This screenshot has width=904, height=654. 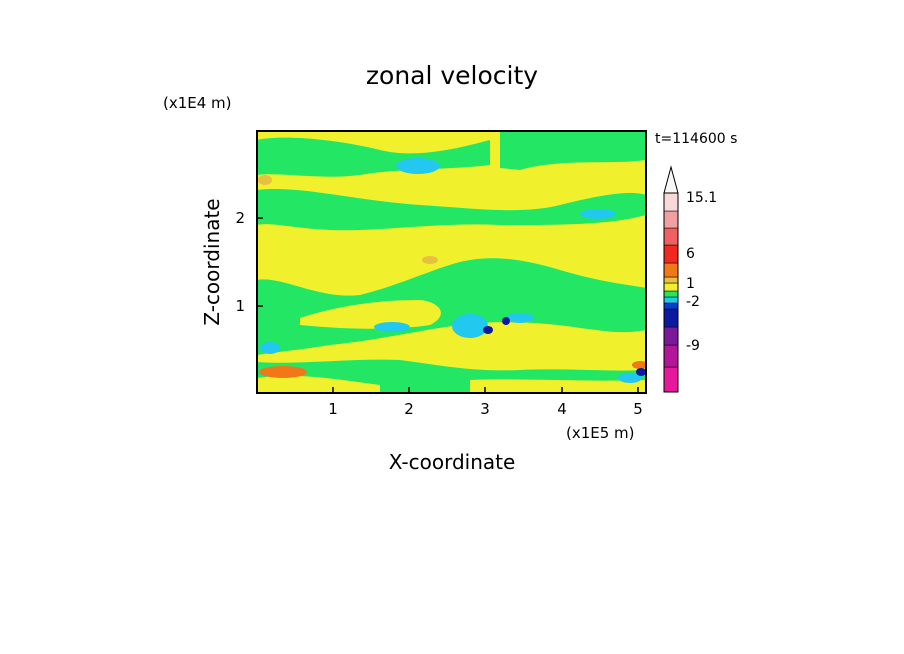 I want to click on y-tick-label: 1, so click(x=240, y=306).